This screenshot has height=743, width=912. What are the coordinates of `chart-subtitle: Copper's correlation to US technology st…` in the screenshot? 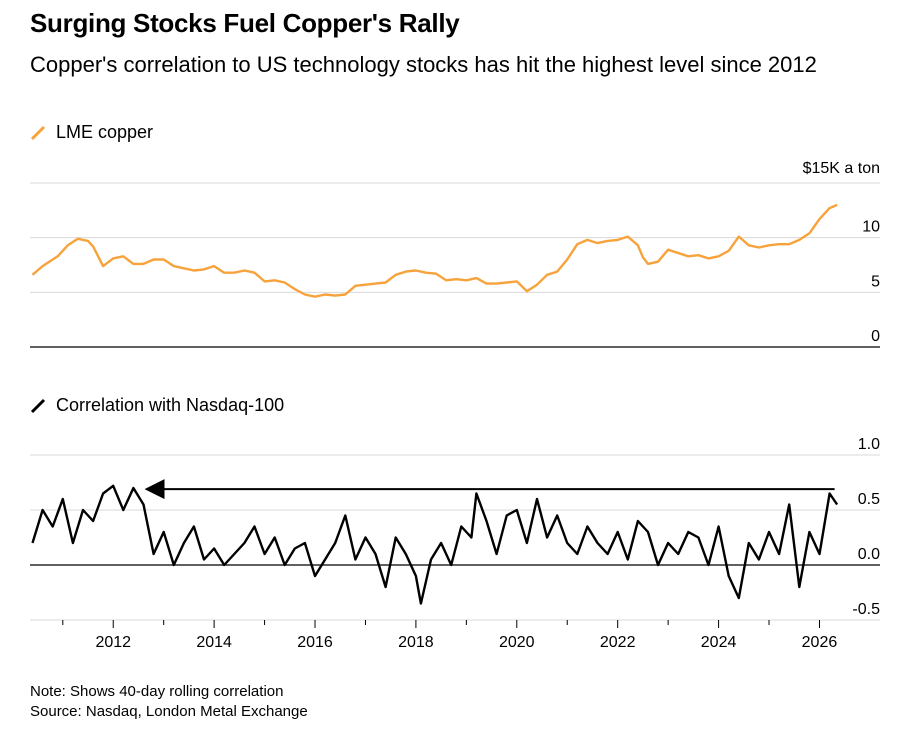 It's located at (423, 64).